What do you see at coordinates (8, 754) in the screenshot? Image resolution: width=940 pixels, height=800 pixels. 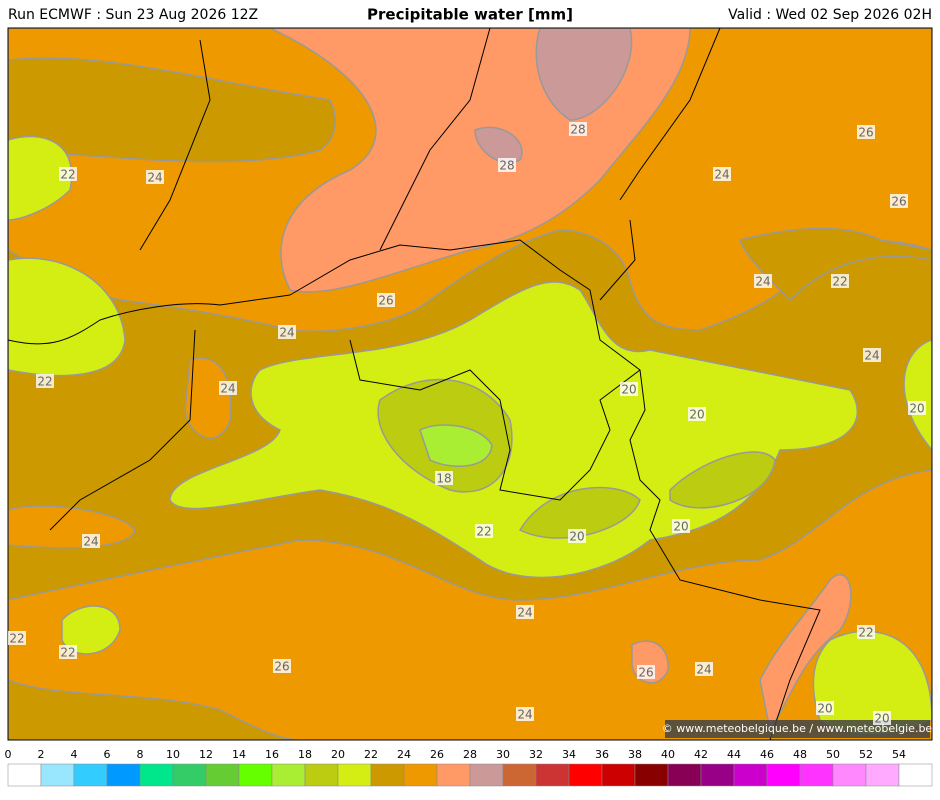 I see `colorbar-tick-label: 0` at bounding box center [8, 754].